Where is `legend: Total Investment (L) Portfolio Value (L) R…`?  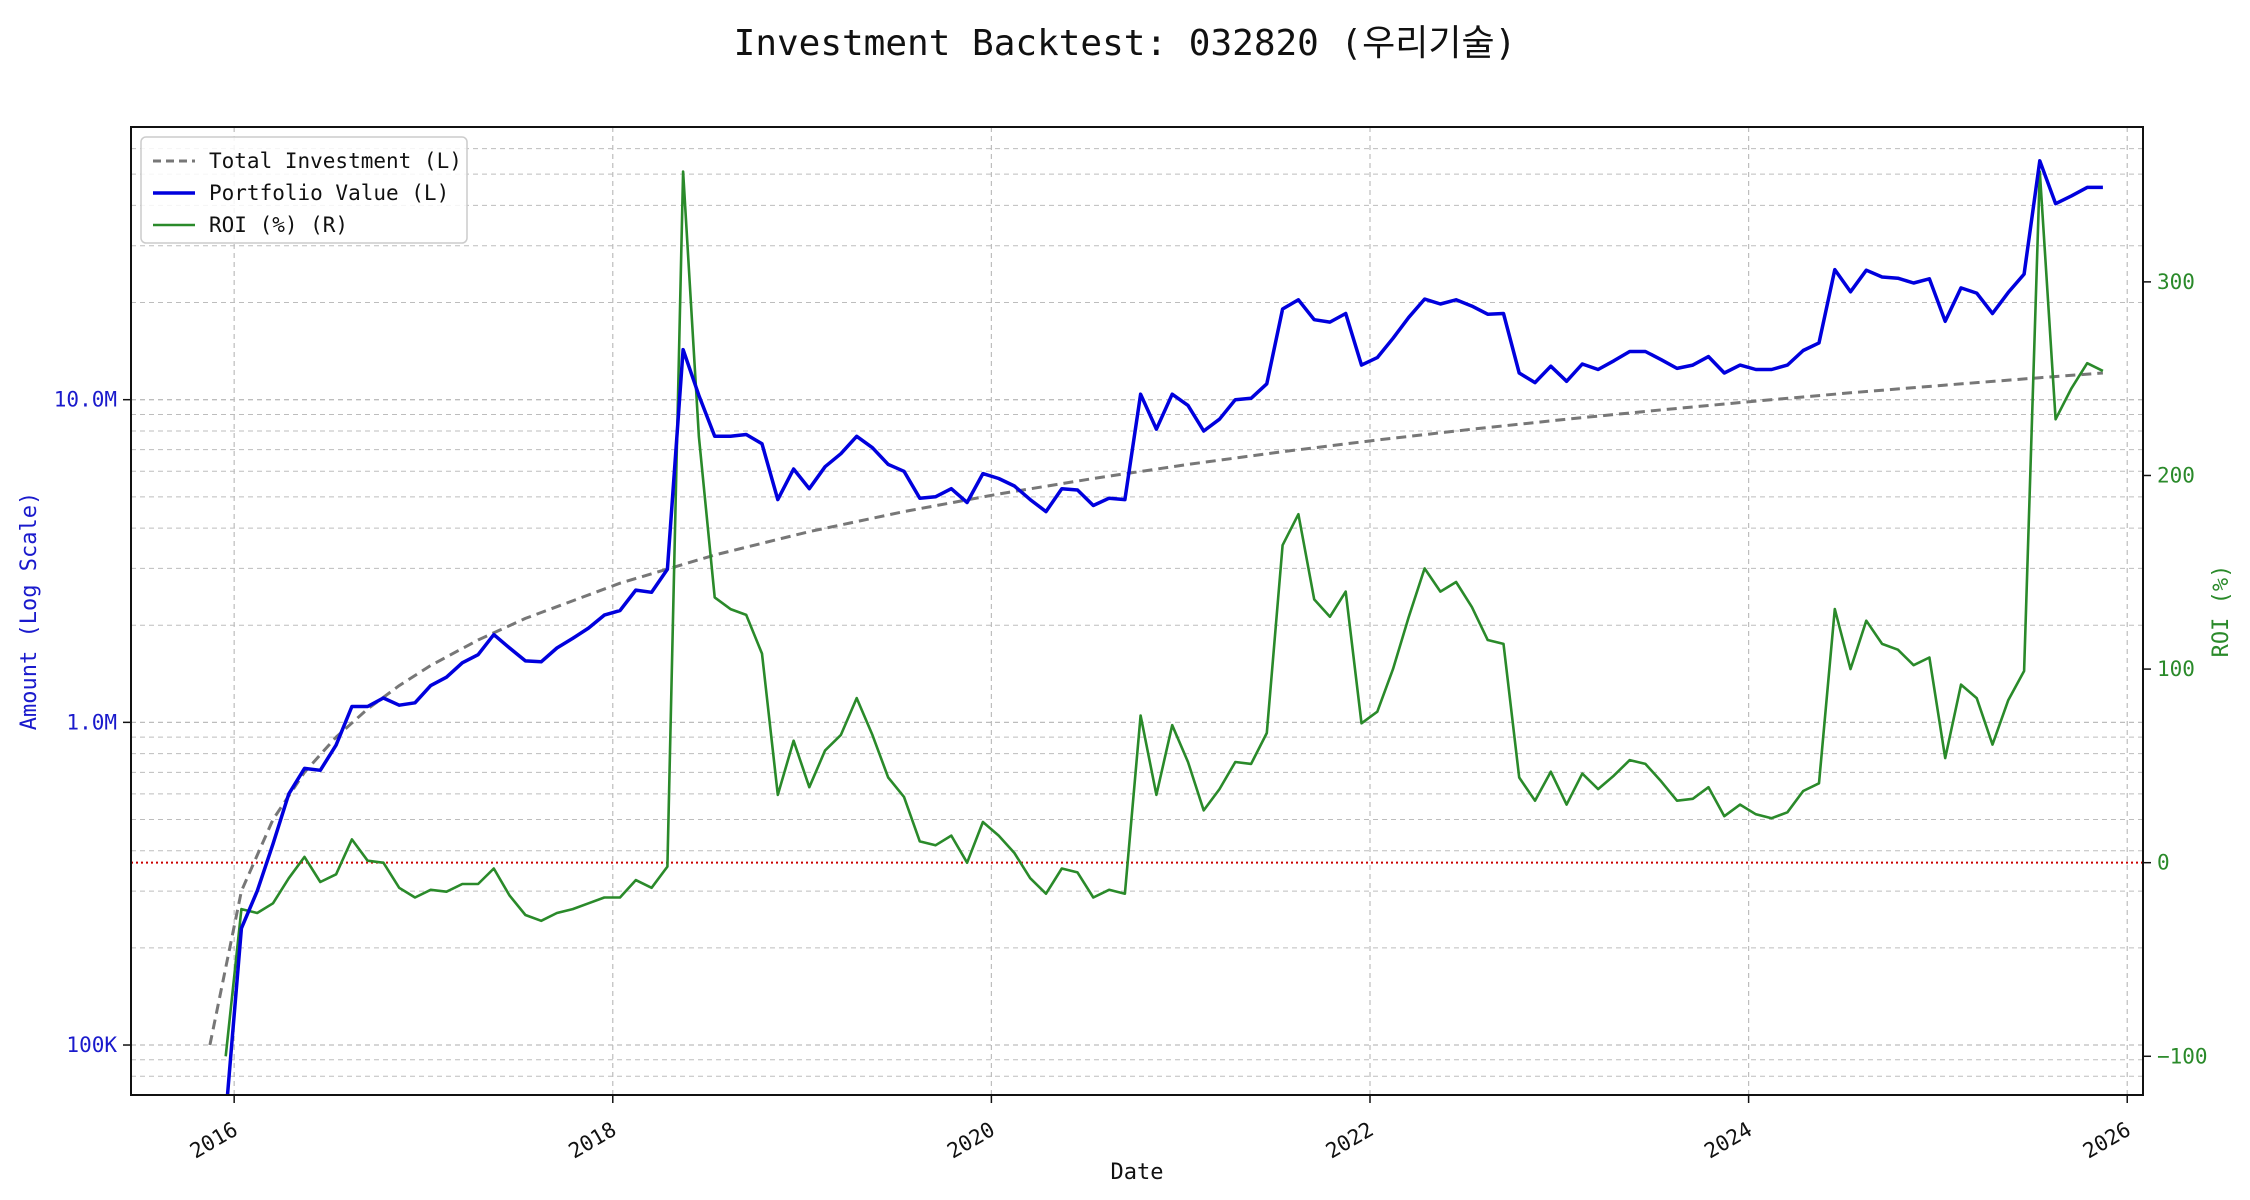 legend: Total Investment (L) Portfolio Value (L) R… is located at coordinates (304, 190).